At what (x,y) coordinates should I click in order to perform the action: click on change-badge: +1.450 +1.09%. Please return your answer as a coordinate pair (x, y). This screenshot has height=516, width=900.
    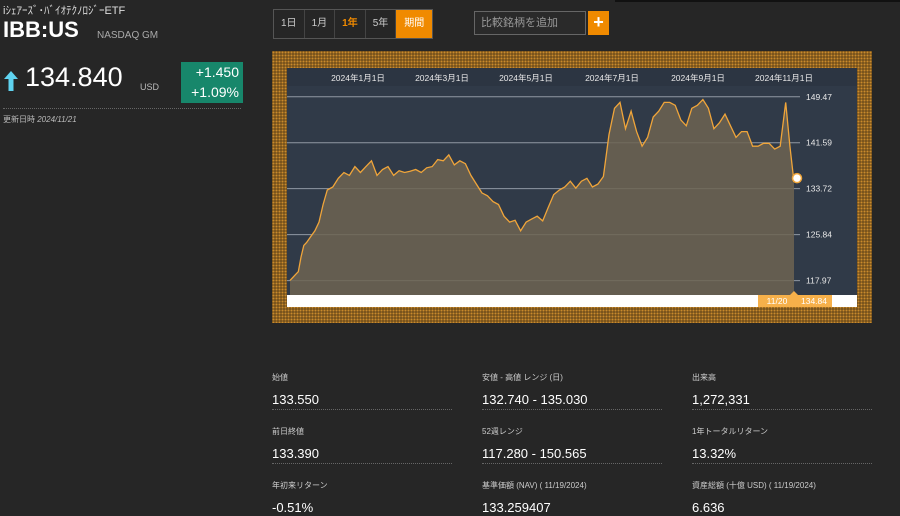
    Looking at the image, I should click on (212, 82).